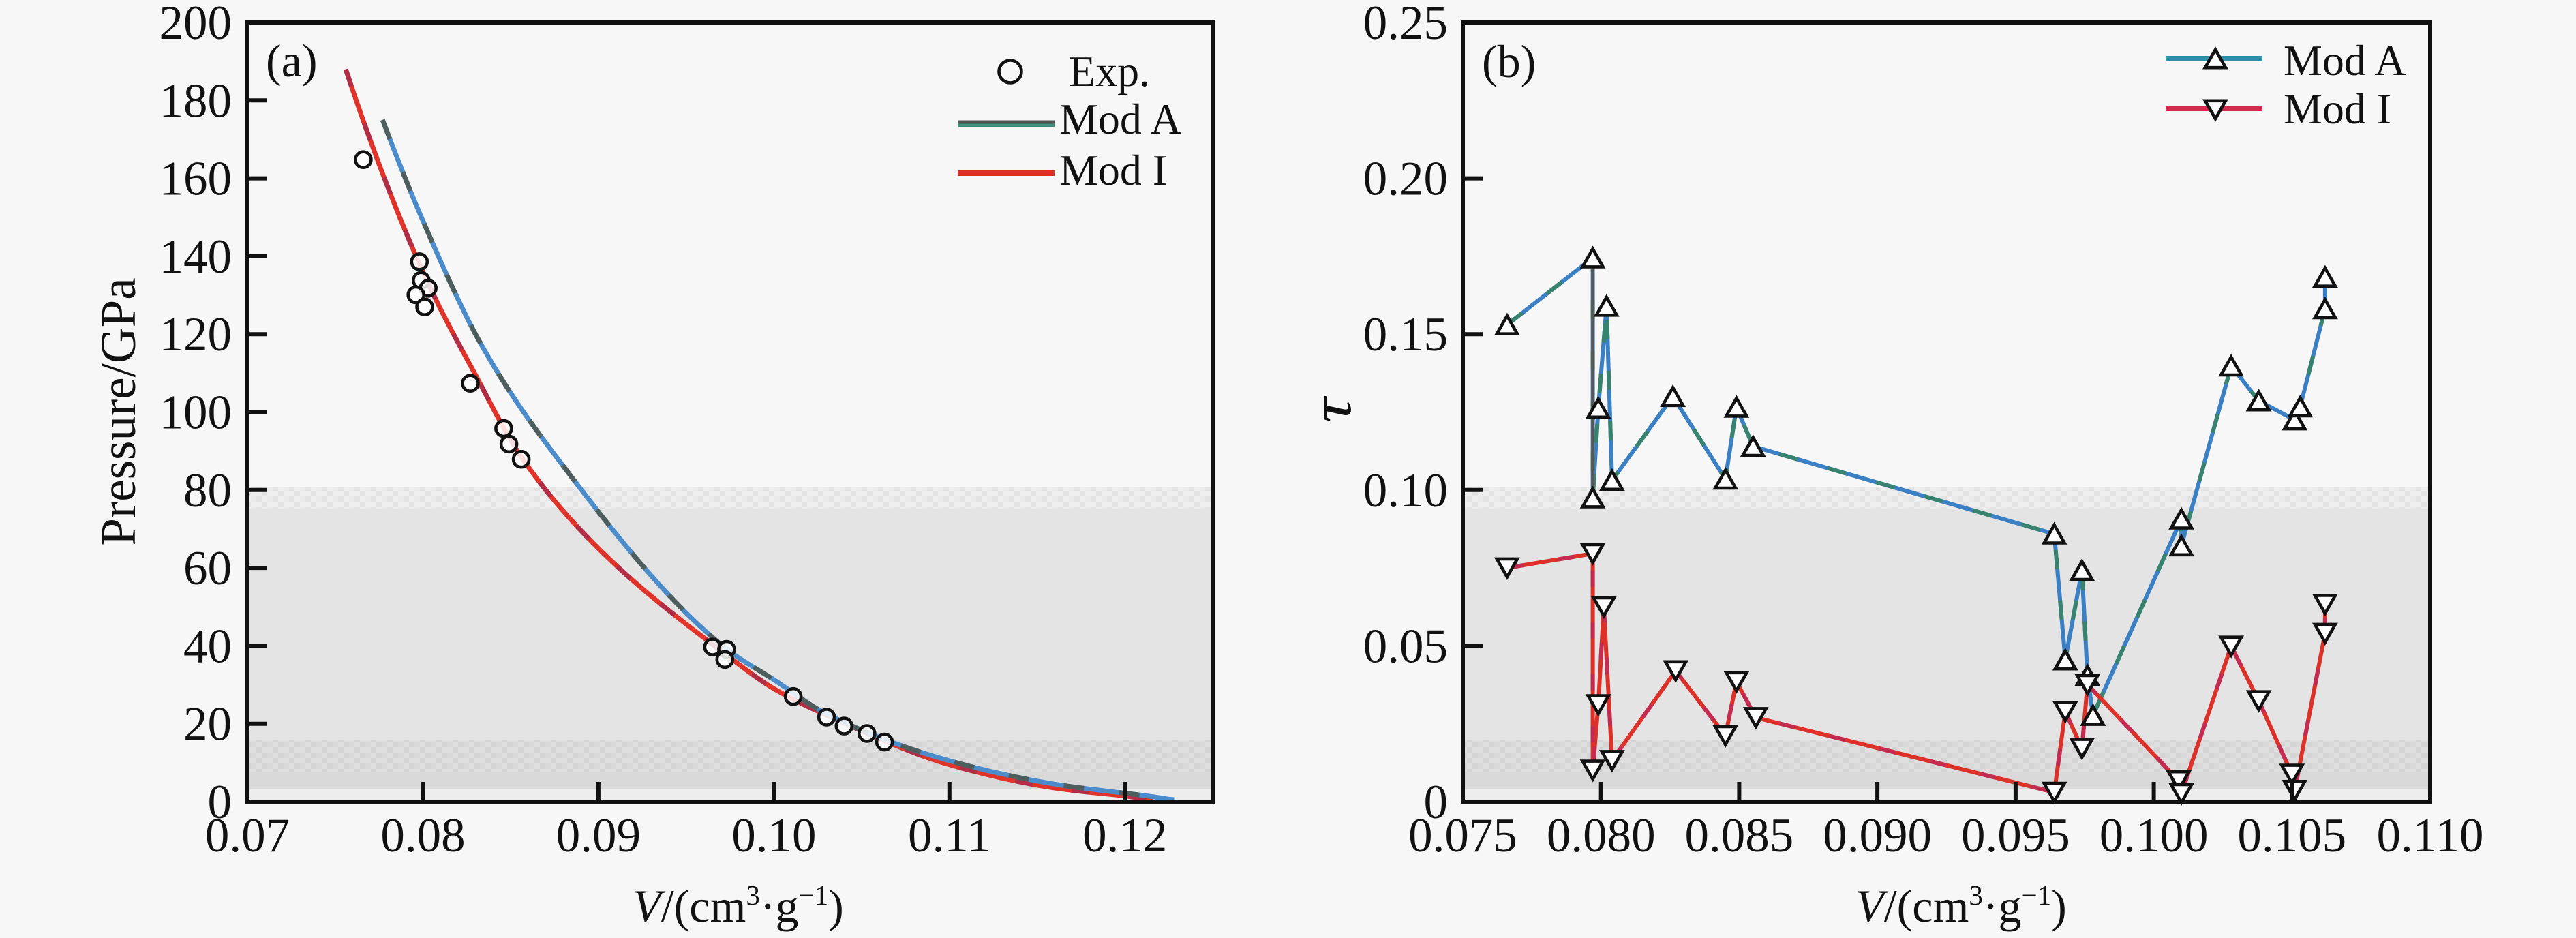 Image resolution: width=2576 pixels, height=938 pixels. What do you see at coordinates (208, 646) in the screenshot?
I see `svg-text: 40` at bounding box center [208, 646].